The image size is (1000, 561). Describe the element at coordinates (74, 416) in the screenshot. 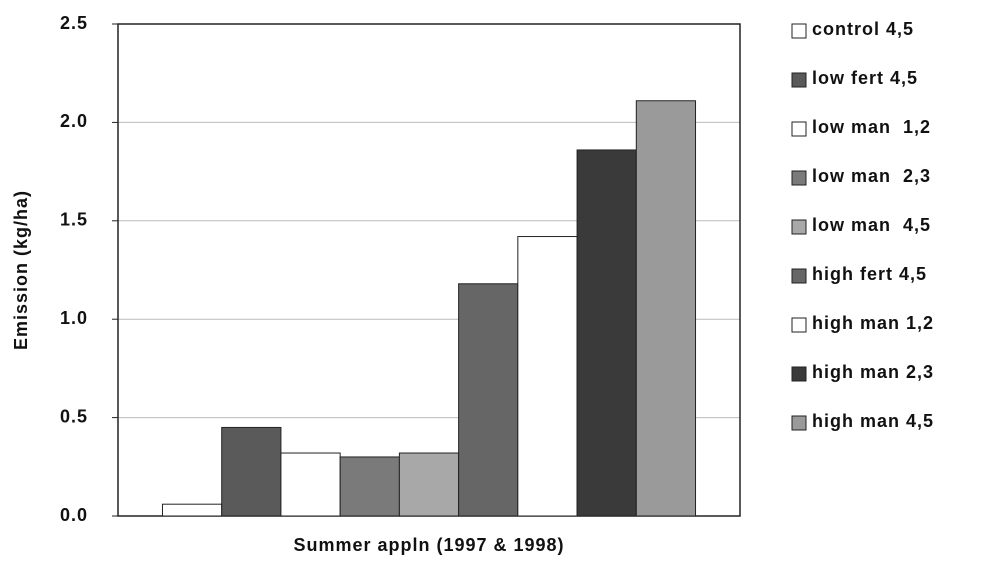

I see `y-tick-label: 0.5` at that location.